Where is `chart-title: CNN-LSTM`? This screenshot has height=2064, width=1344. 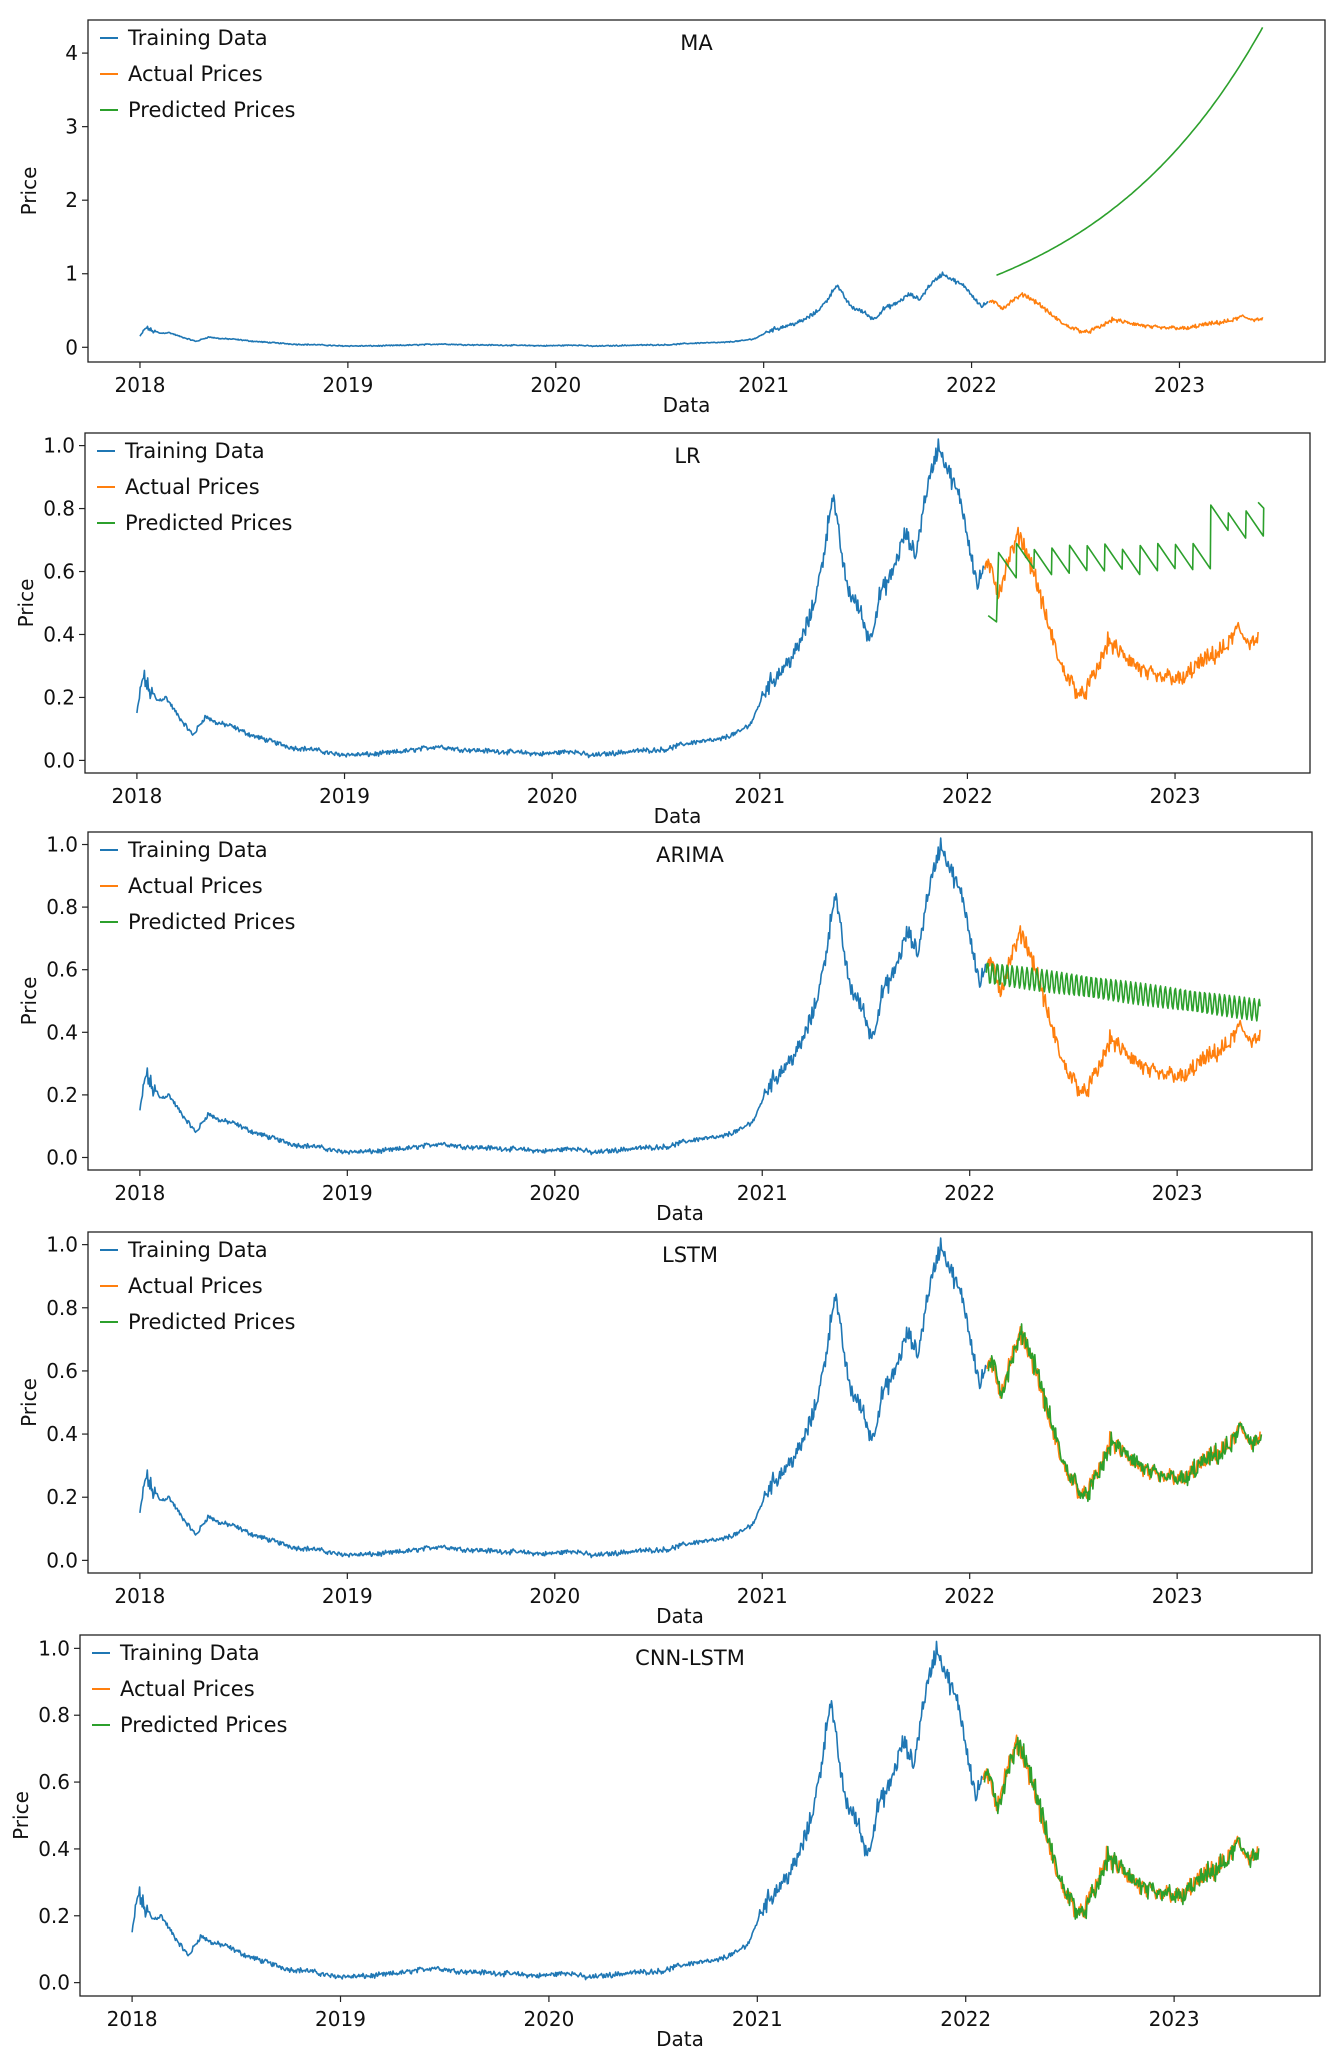 chart-title: CNN-LSTM is located at coordinates (690, 1658).